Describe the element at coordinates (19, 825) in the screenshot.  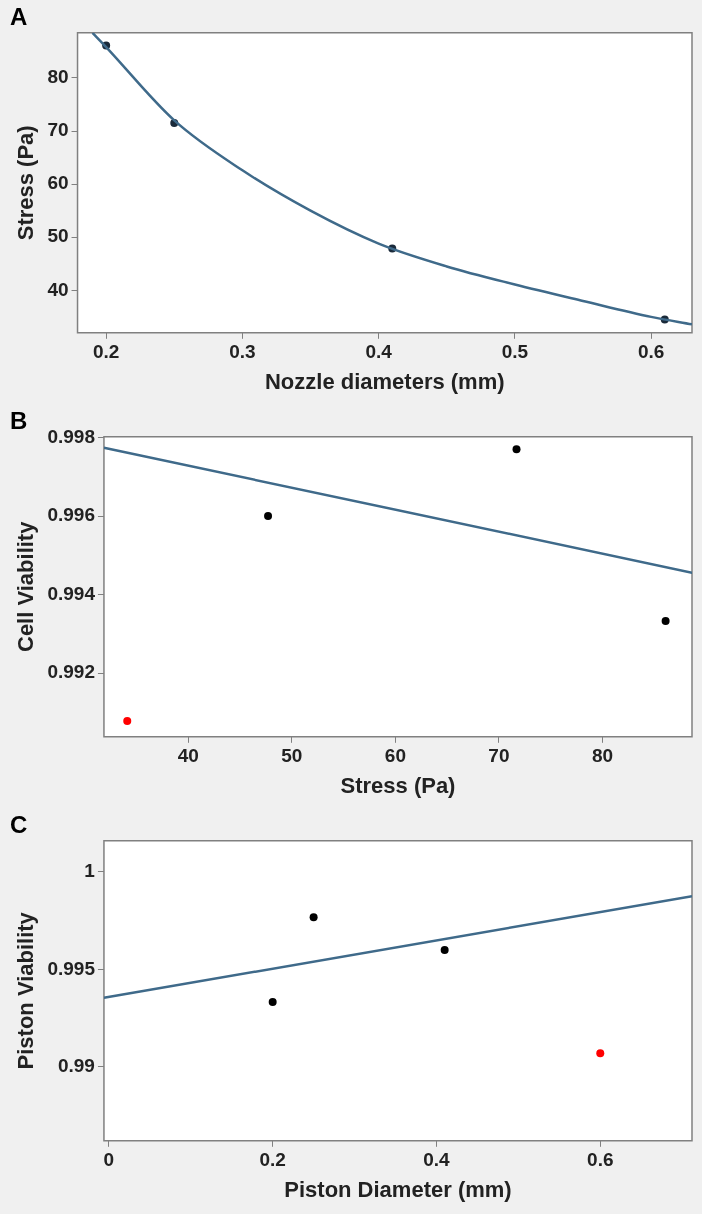
I see `chart-title: C` at that location.